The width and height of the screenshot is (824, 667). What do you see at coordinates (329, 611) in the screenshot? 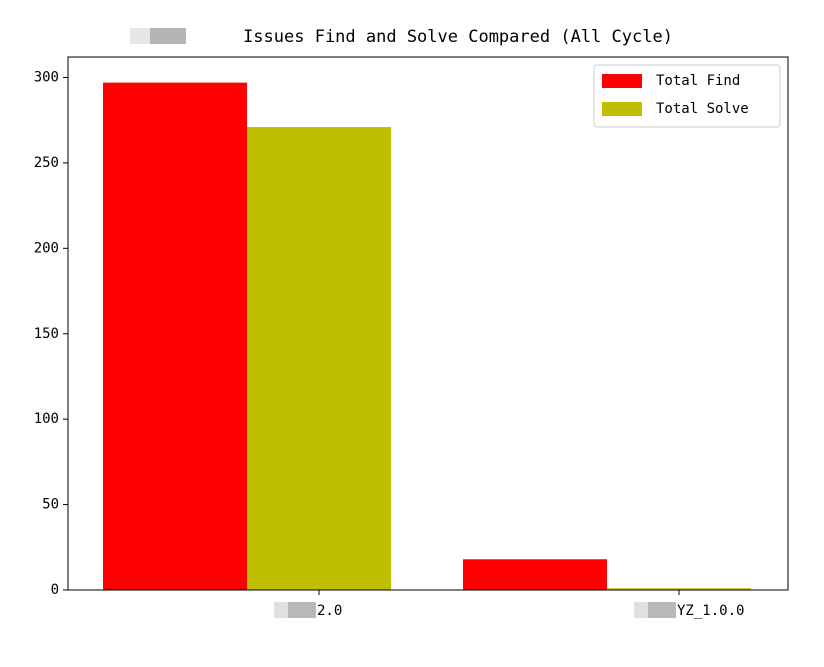
I see `x-tick-label: 2.0` at bounding box center [329, 611].